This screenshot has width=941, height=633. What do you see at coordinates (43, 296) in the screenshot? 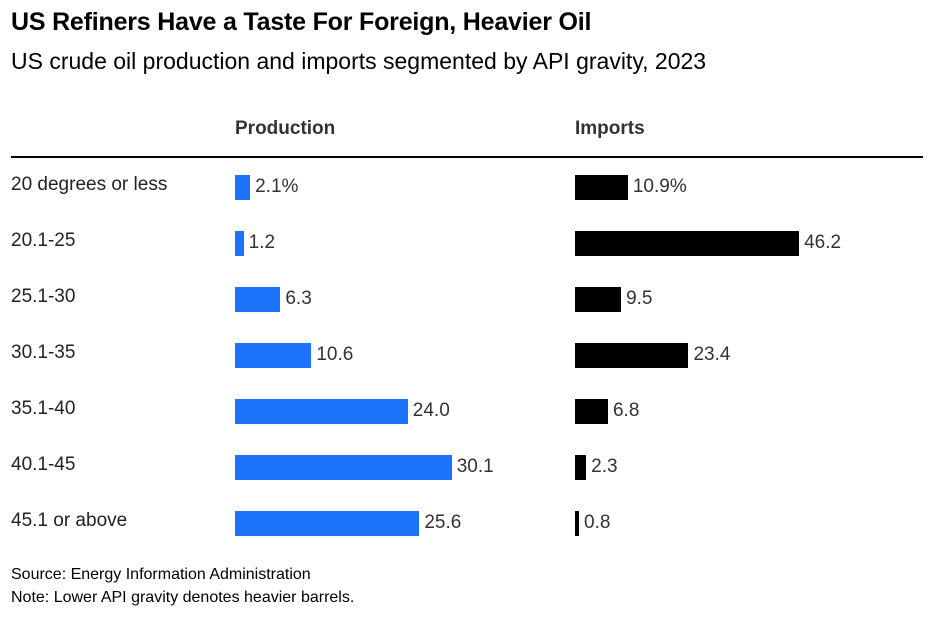
I see `category-label: 25.1-30` at bounding box center [43, 296].